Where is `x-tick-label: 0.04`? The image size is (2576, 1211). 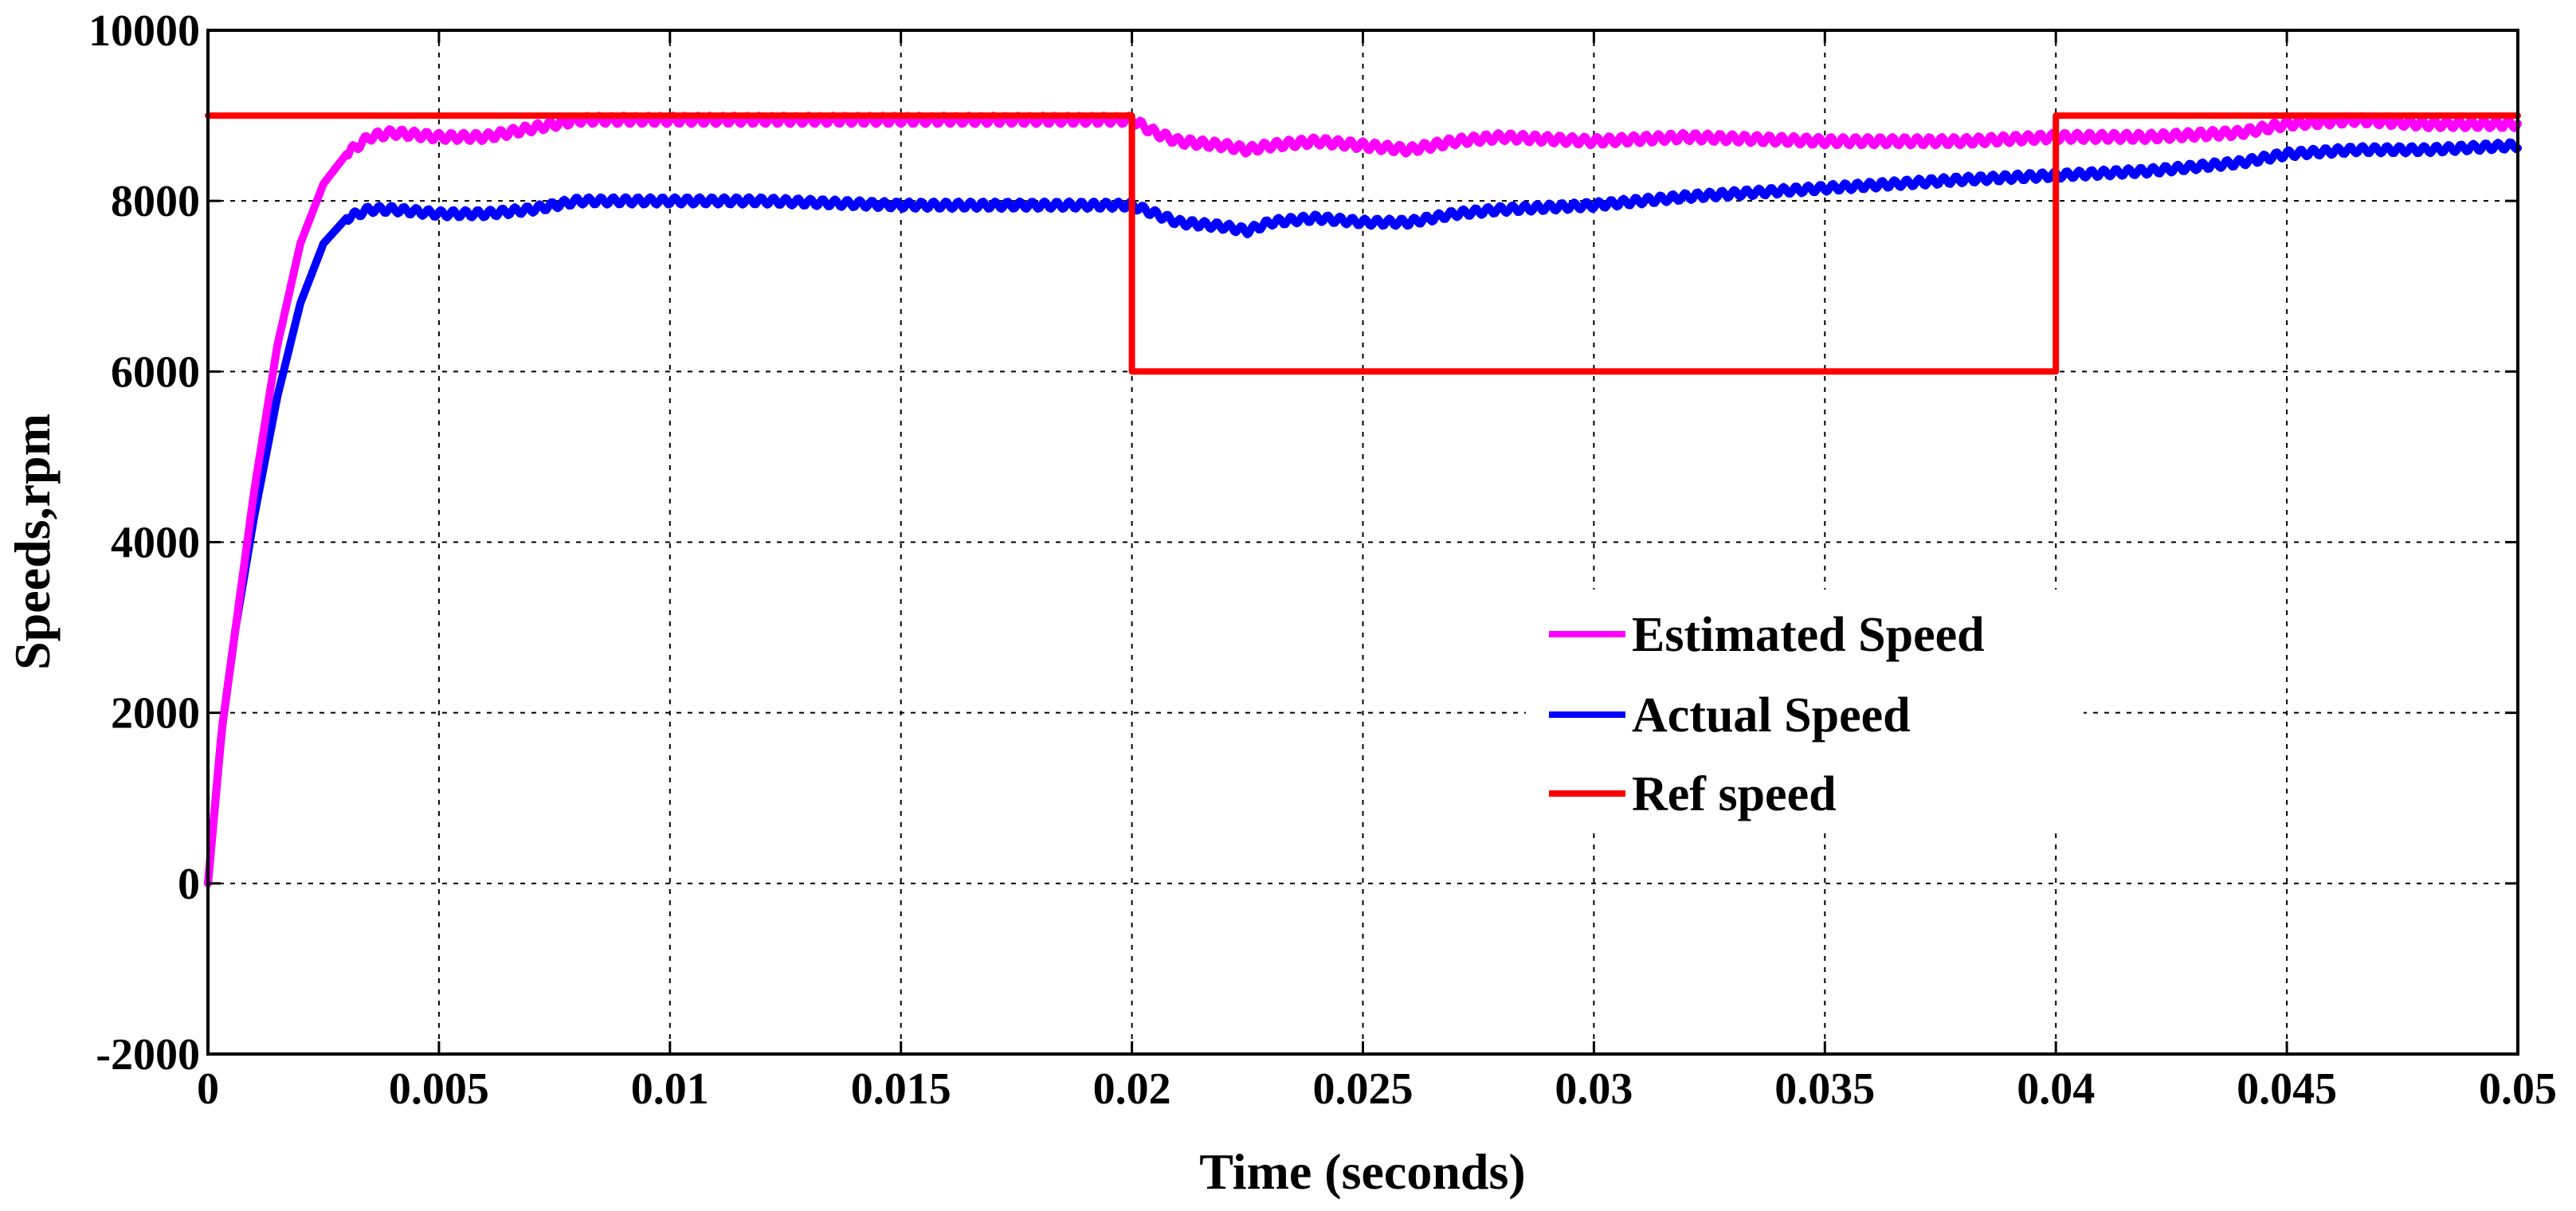 x-tick-label: 0.04 is located at coordinates (2056, 1089).